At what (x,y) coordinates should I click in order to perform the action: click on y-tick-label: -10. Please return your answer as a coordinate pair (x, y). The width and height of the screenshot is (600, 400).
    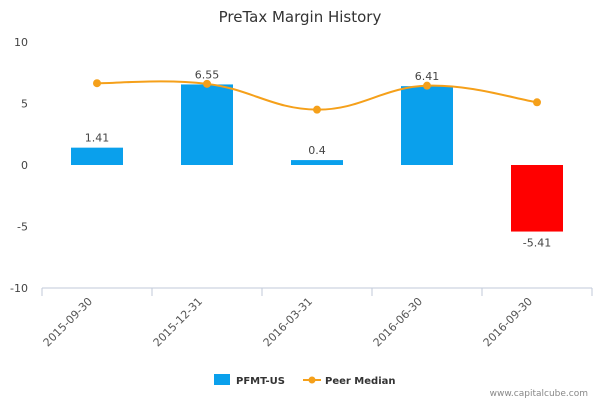
    Looking at the image, I should click on (19, 288).